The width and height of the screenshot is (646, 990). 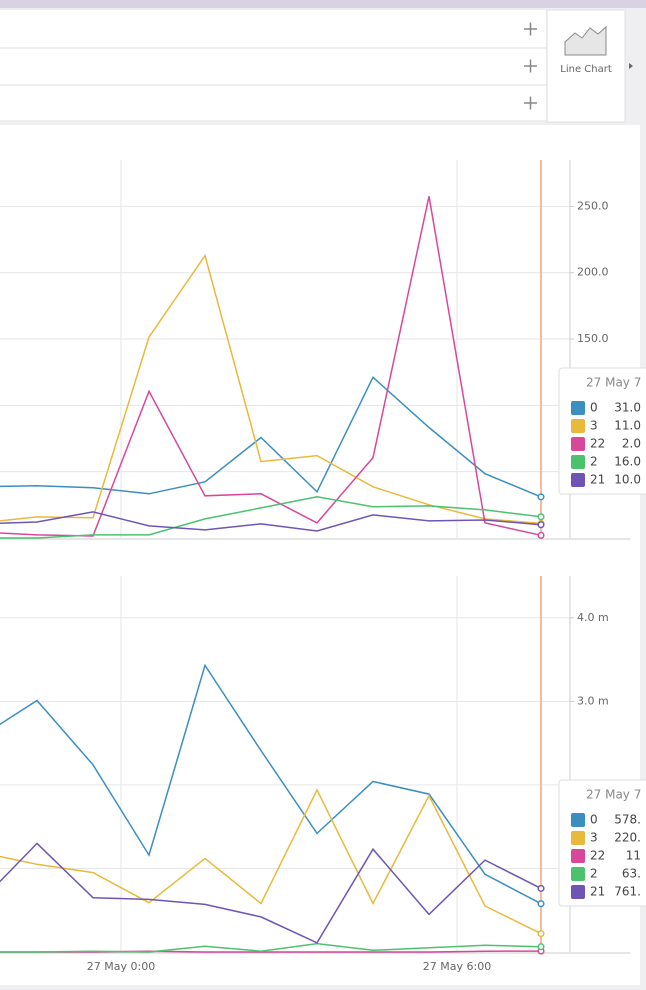 I want to click on button-label: Line Chart, so click(x=586, y=69).